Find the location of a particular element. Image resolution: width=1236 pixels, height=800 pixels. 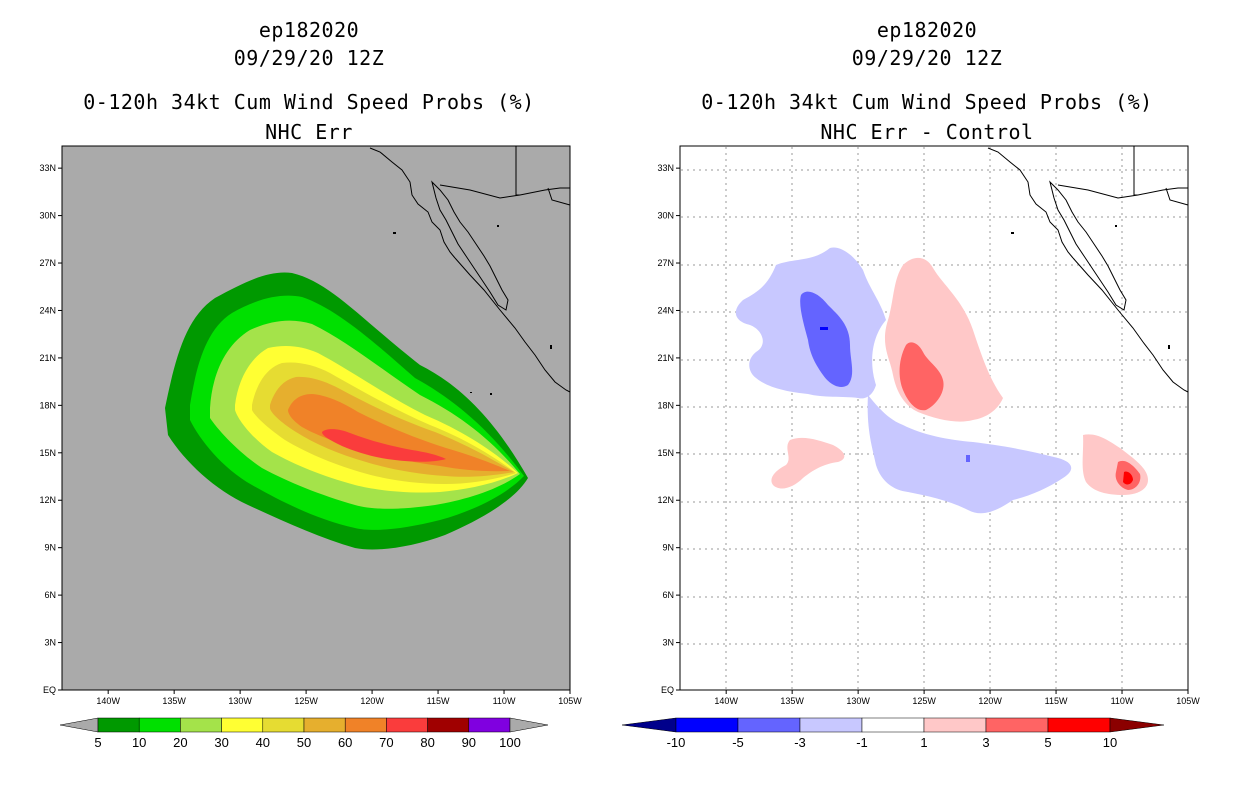

colorbar-label: 100 is located at coordinates (510, 742).